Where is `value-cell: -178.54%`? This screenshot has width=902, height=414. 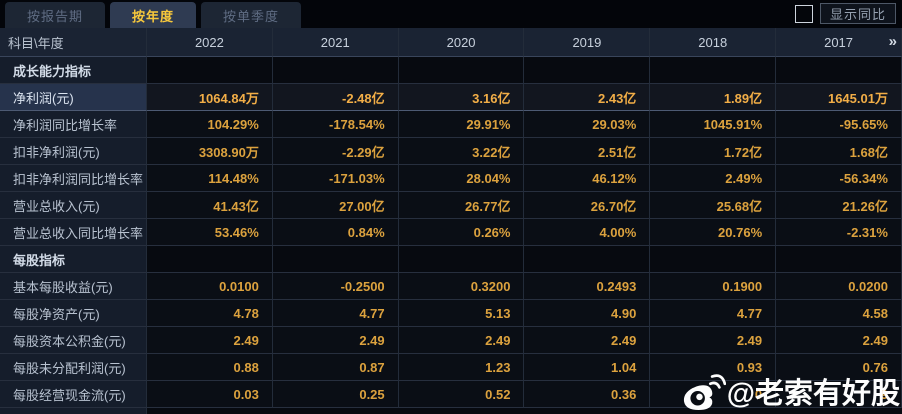
value-cell: -178.54% is located at coordinates (335, 124).